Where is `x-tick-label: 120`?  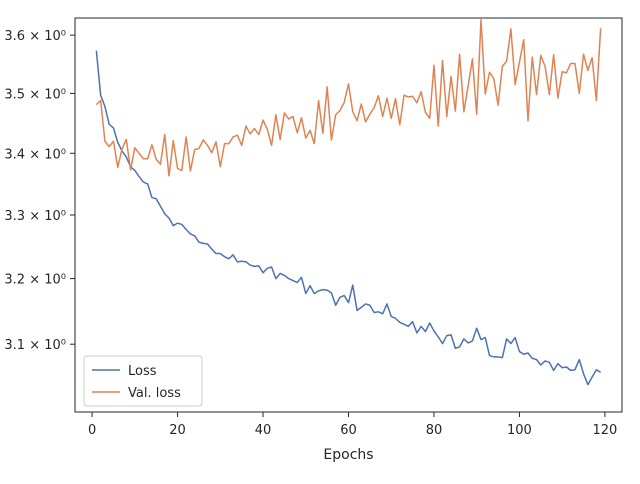 x-tick-label: 120 is located at coordinates (604, 430).